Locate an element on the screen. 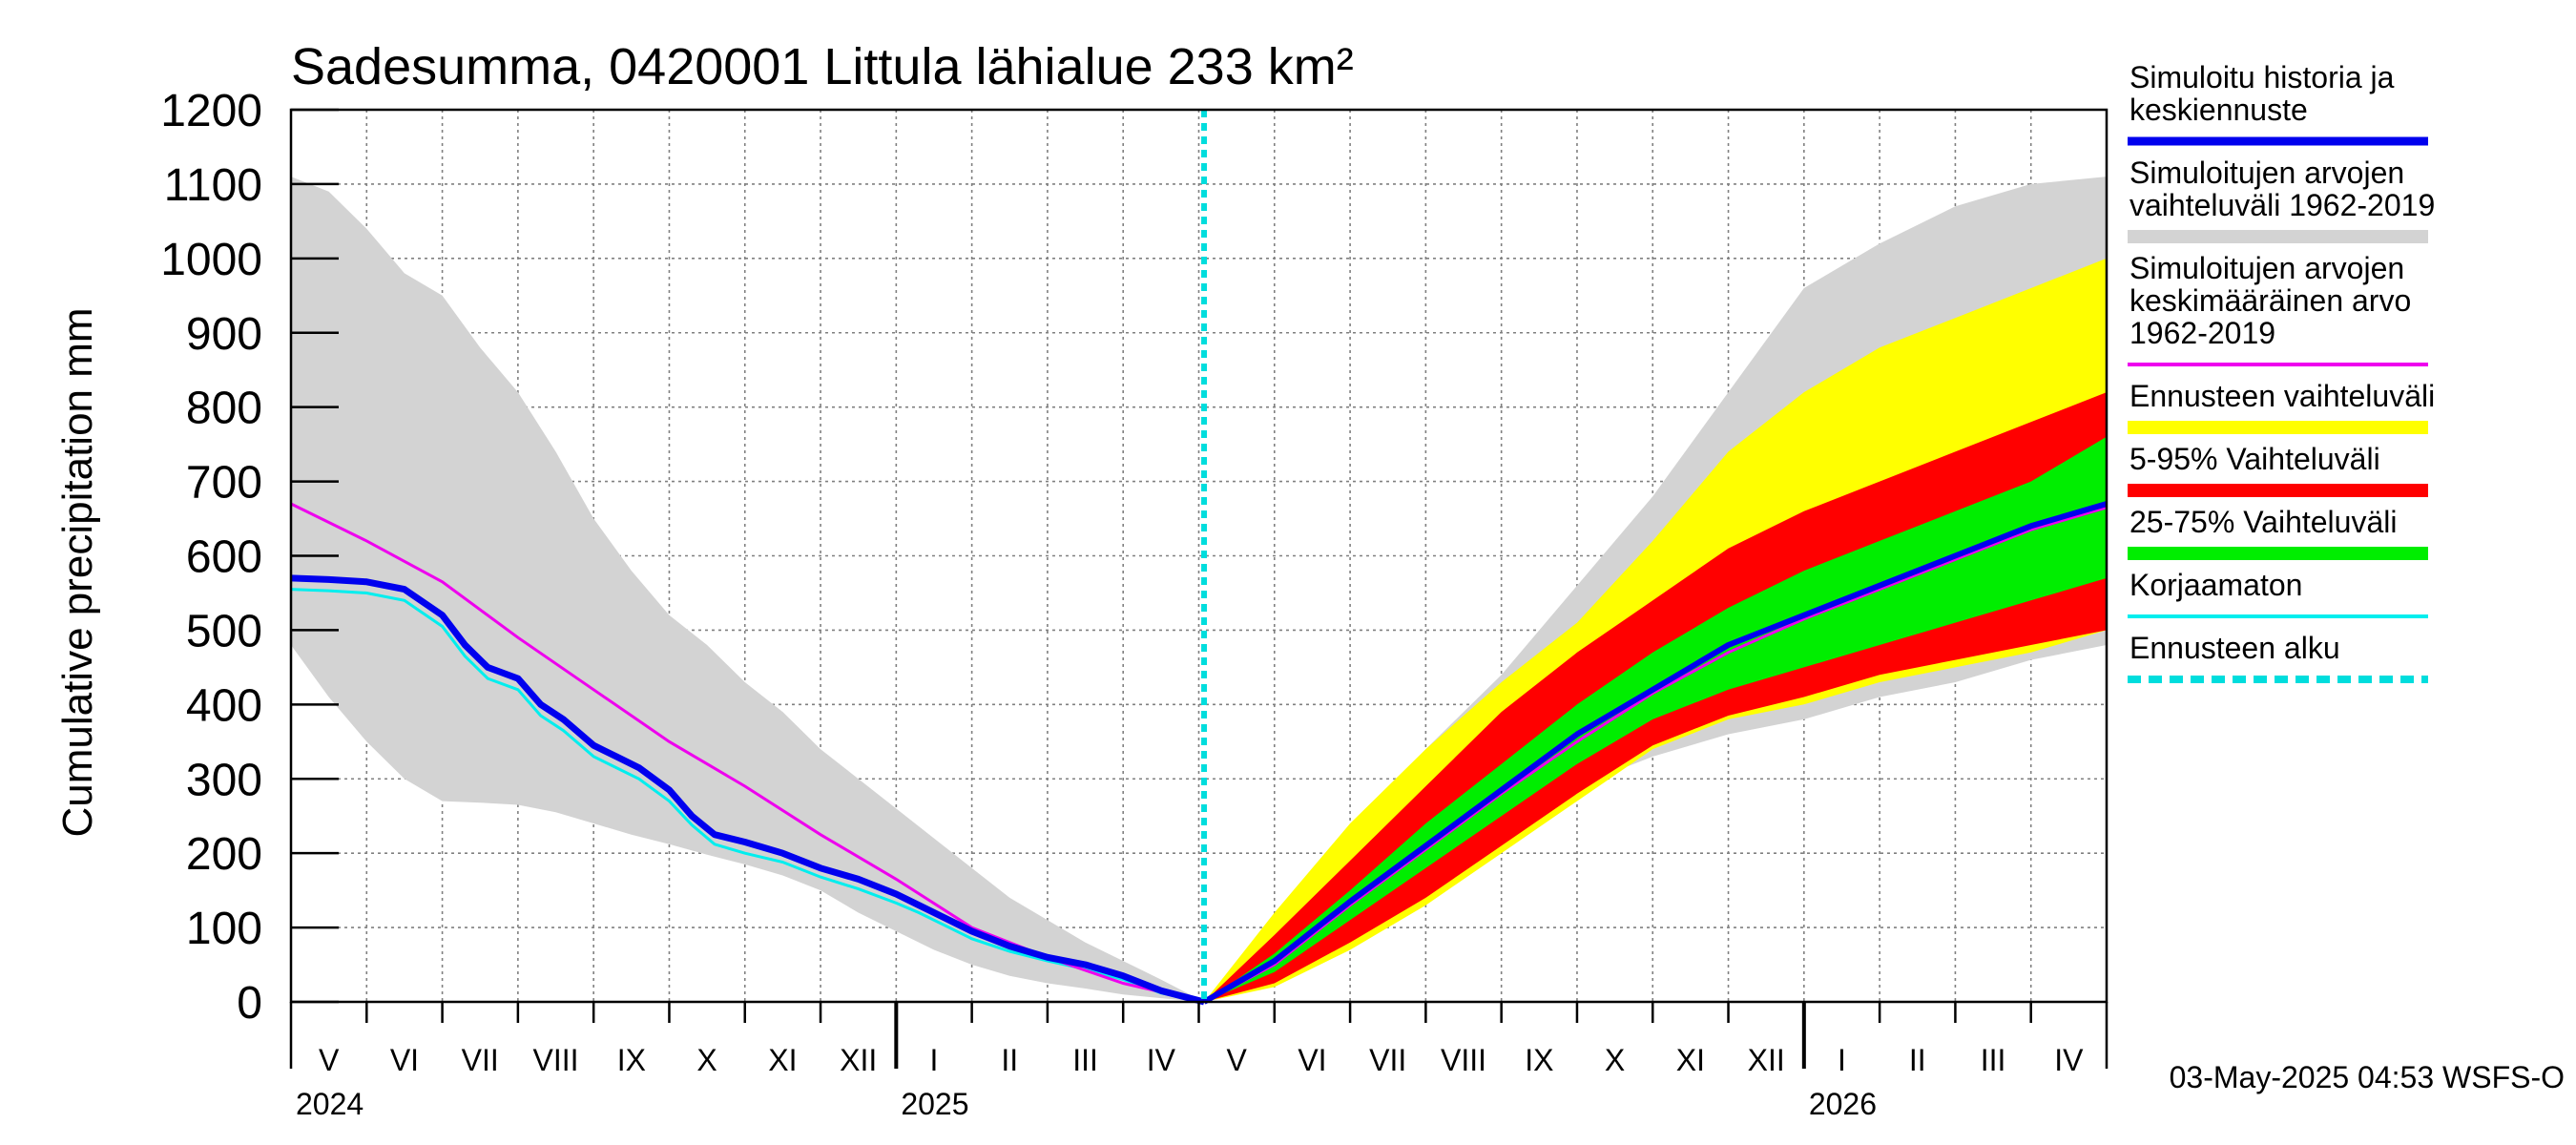  timestamp: 03-May-2025 04:53 WSFS-O is located at coordinates (2367, 1077).